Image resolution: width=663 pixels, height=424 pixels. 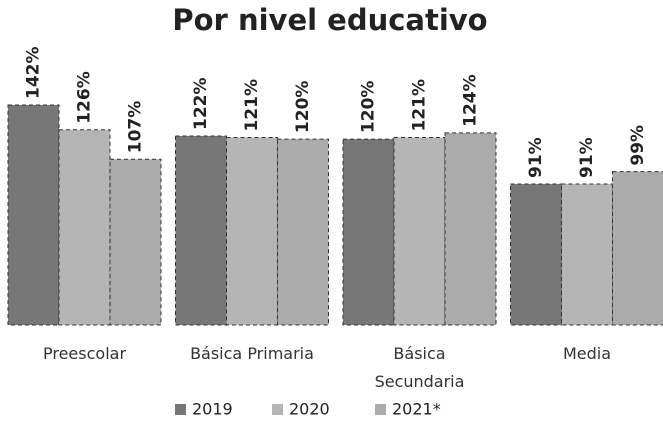 I want to click on data-label: 124%, so click(x=471, y=100).